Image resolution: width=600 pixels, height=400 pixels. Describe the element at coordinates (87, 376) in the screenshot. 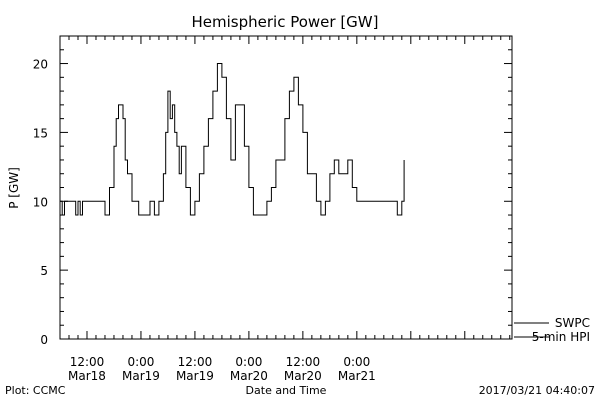

I see `x-tick-label-date: Mar18` at that location.